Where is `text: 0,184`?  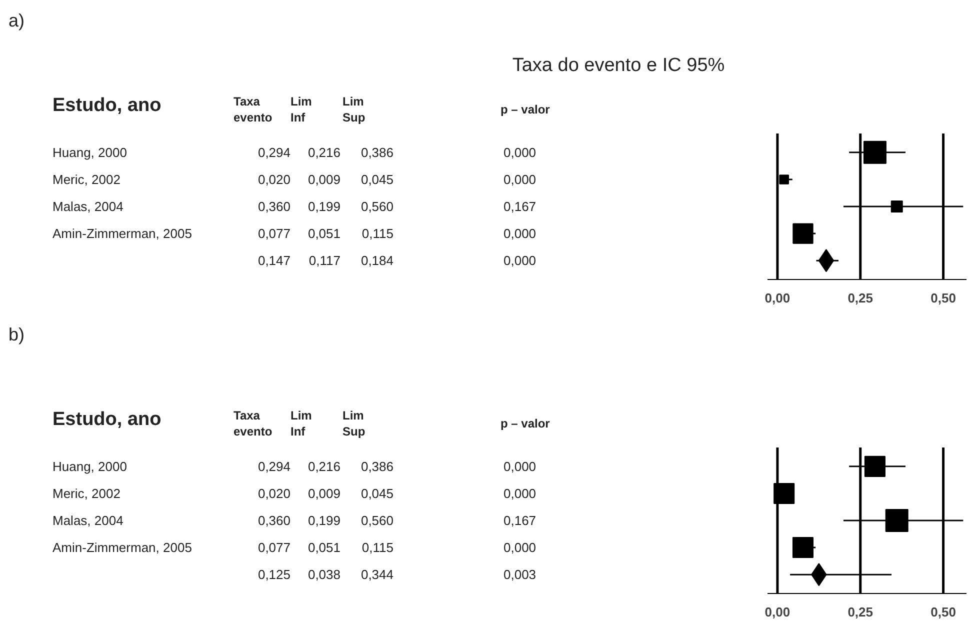
text: 0,184 is located at coordinates (377, 260).